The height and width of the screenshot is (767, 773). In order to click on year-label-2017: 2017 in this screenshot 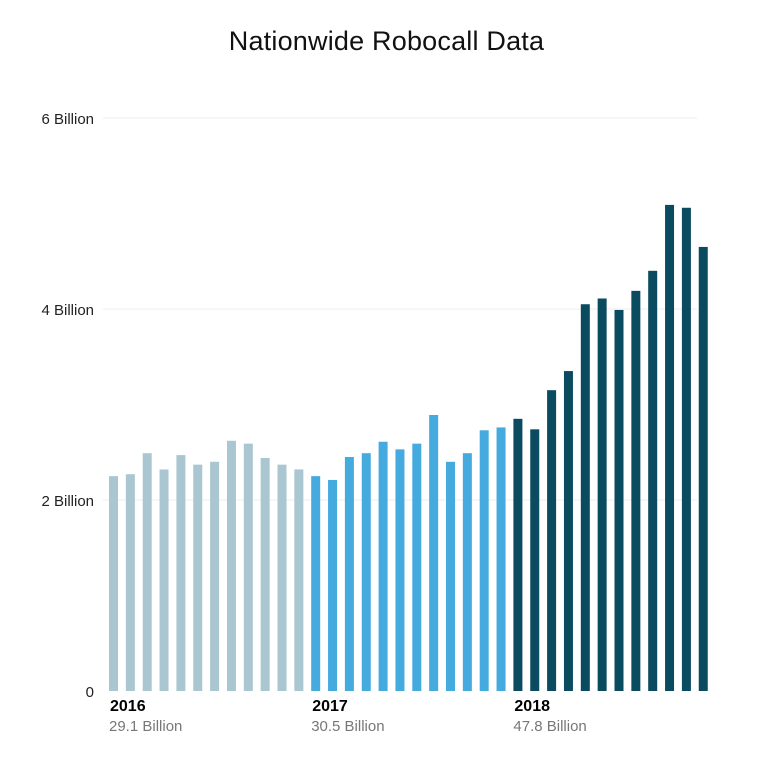, I will do `click(330, 706)`.